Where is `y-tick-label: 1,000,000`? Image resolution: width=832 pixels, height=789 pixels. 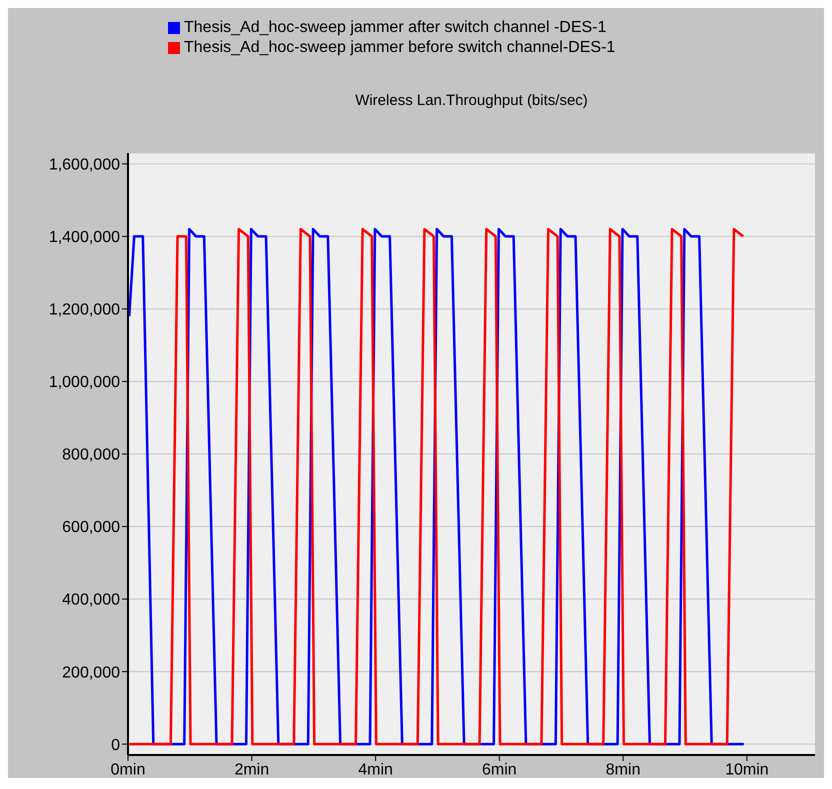
y-tick-label: 1,000,000 is located at coordinates (84, 383).